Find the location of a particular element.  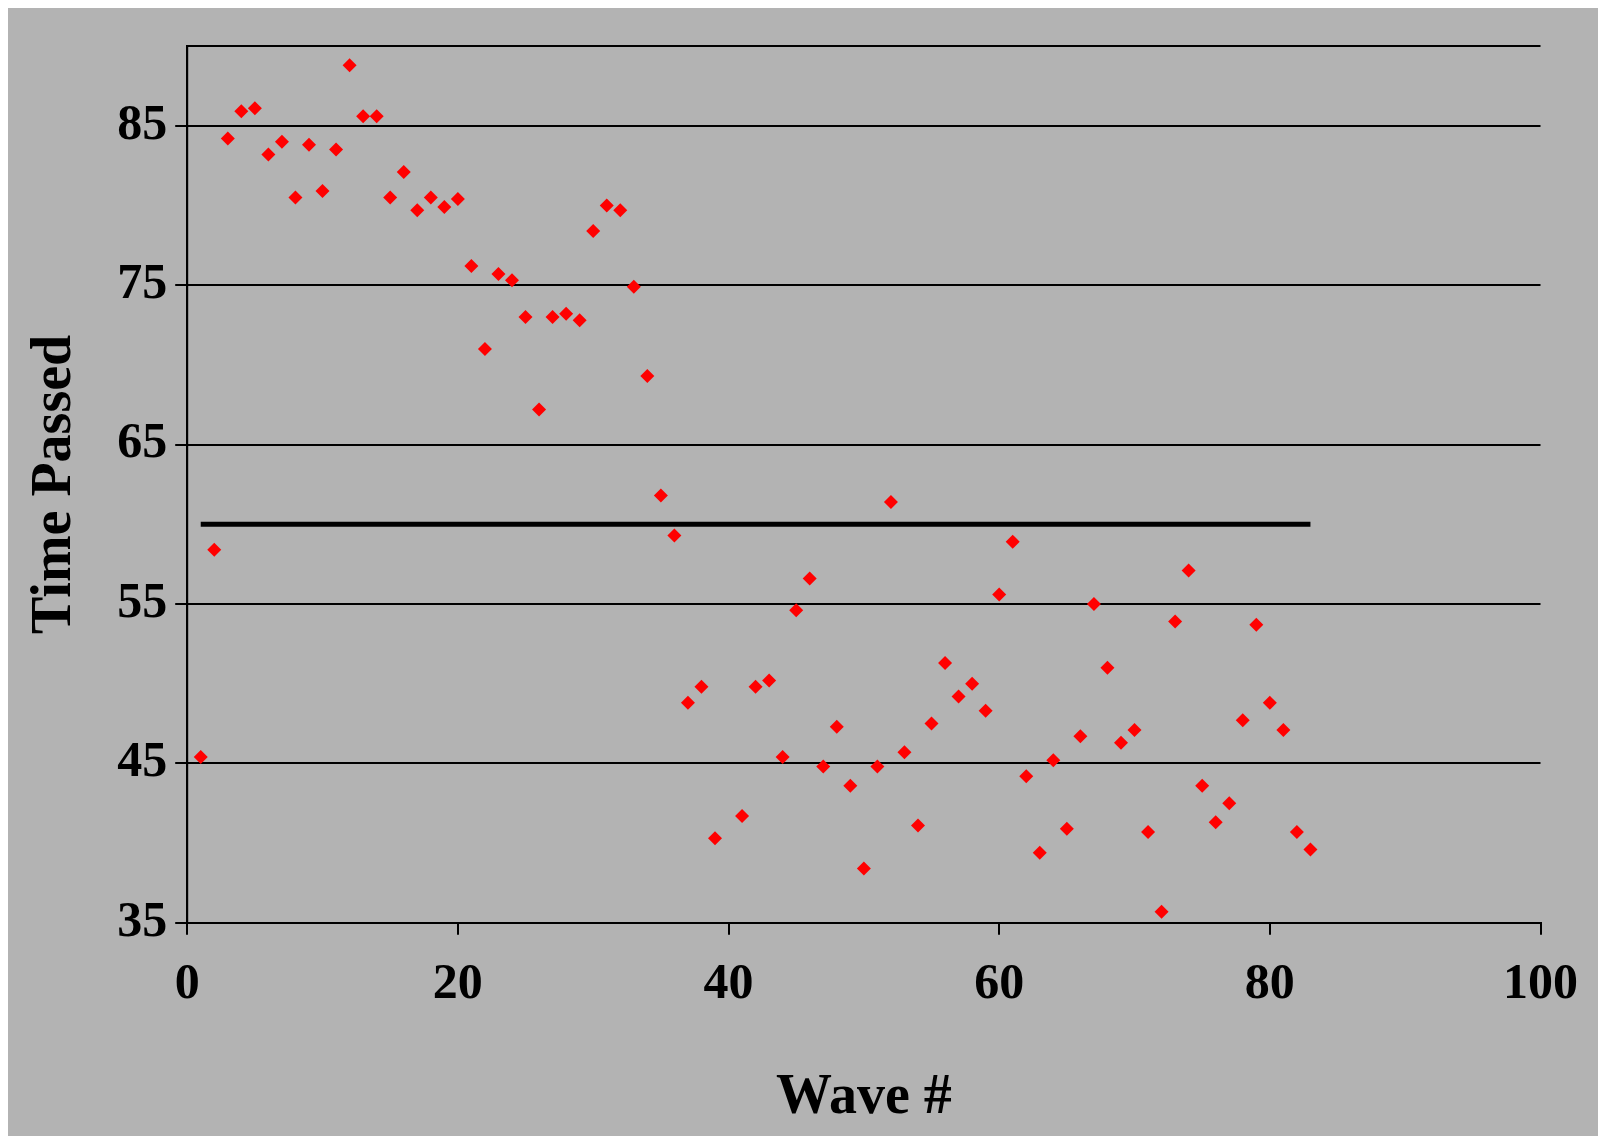

x-tick-label: 20 is located at coordinates (457, 980).